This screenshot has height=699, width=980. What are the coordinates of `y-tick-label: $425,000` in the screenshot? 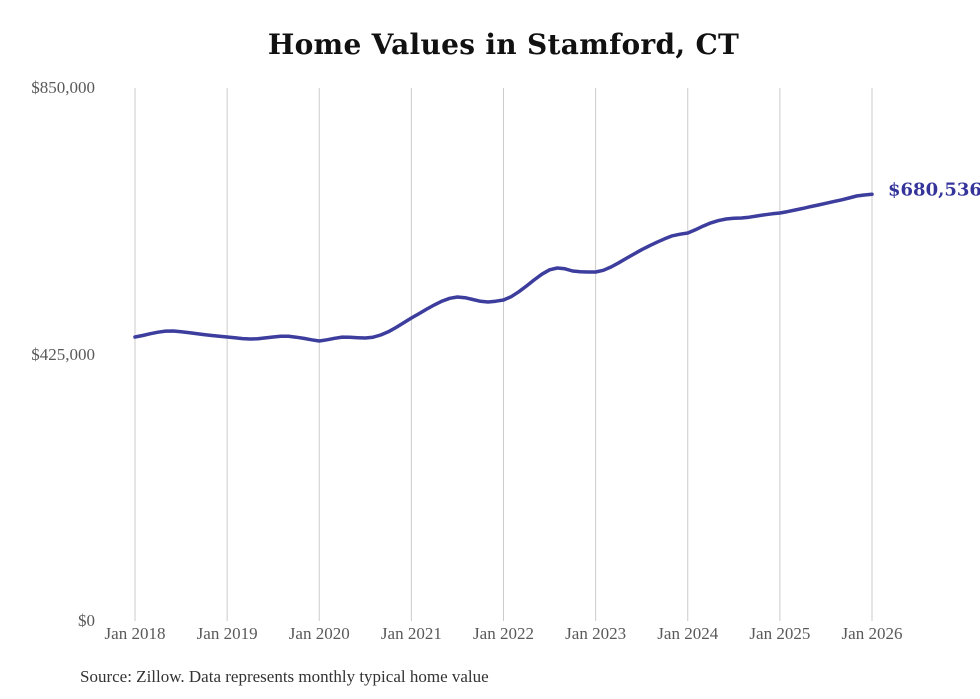 It's located at (63, 354).